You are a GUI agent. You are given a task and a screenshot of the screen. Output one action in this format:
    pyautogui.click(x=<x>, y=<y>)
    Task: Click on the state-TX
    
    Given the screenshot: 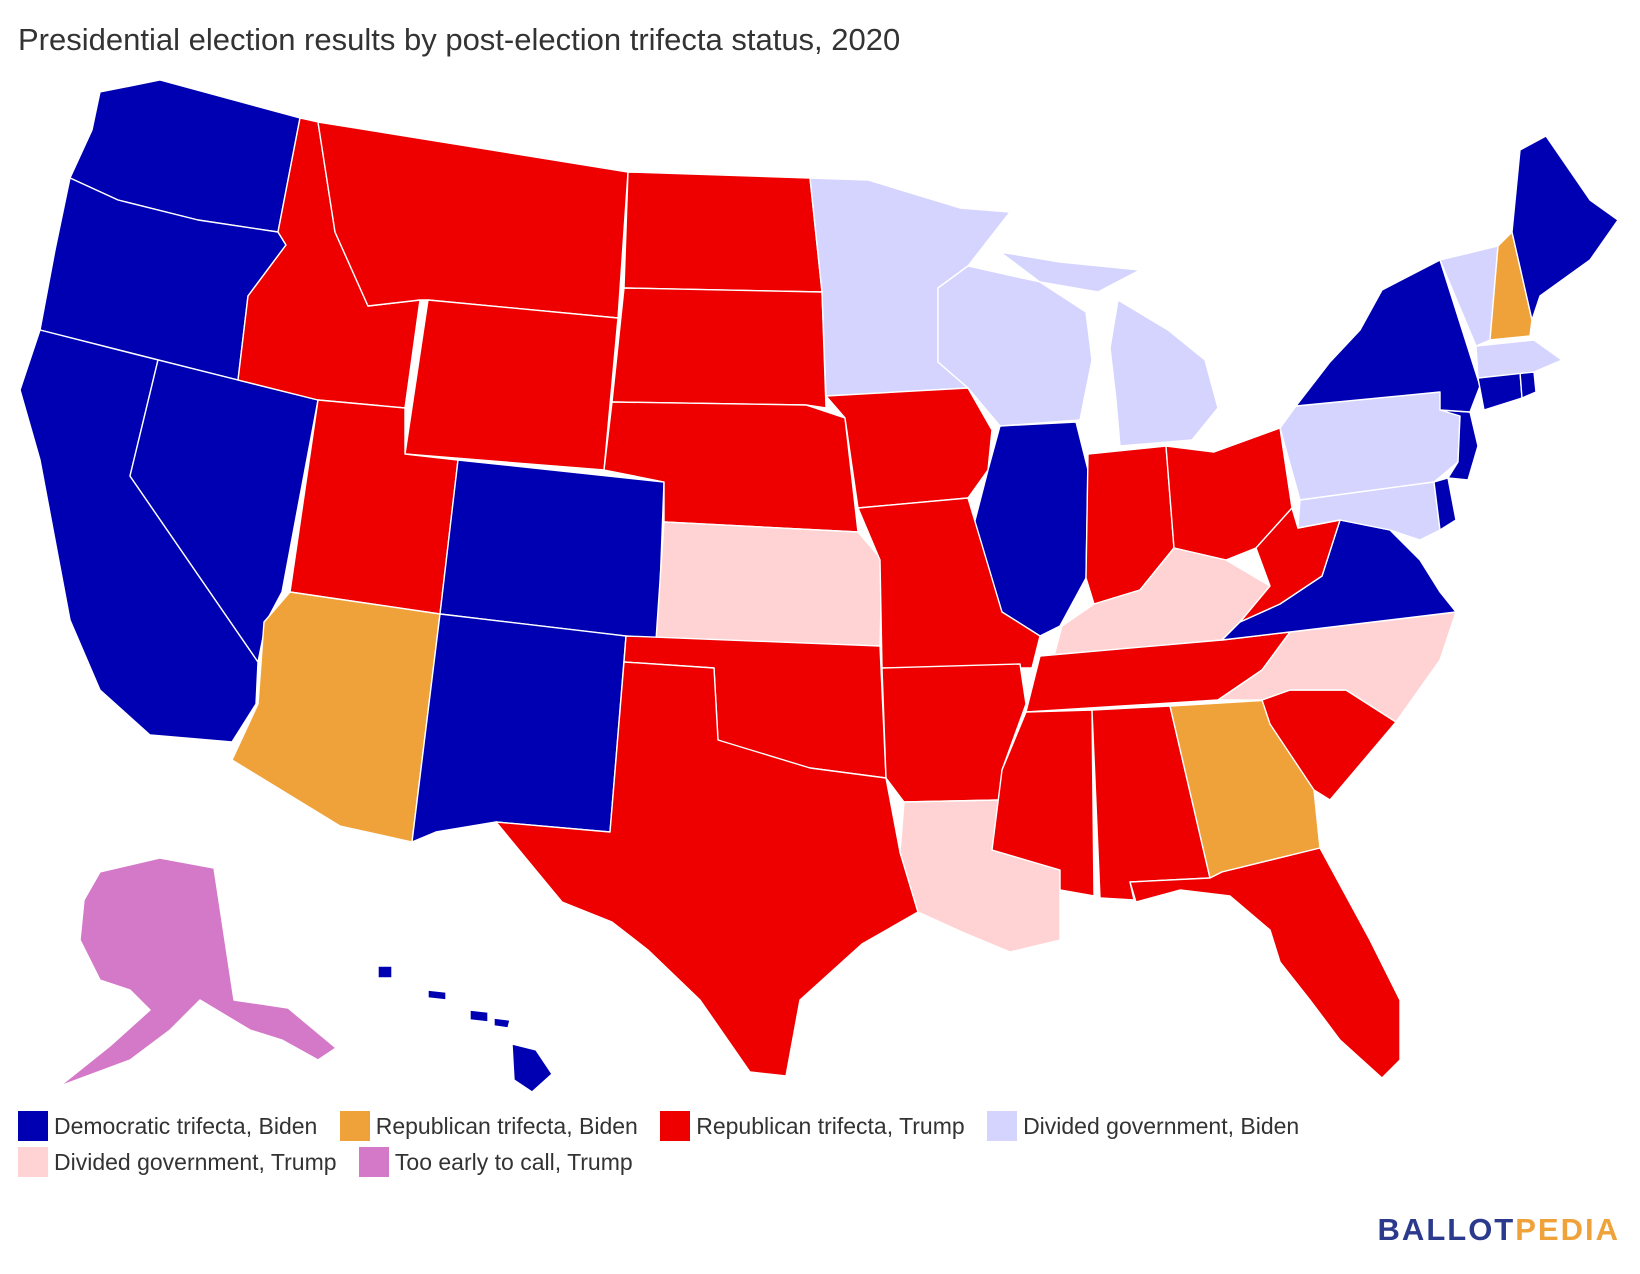 What is the action you would take?
    pyautogui.click(x=707, y=869)
    